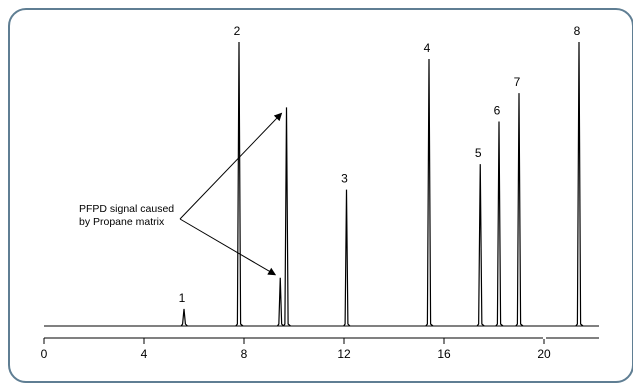 The height and width of the screenshot is (383, 633). Describe the element at coordinates (577, 31) in the screenshot. I see `peak-label: 8` at that location.